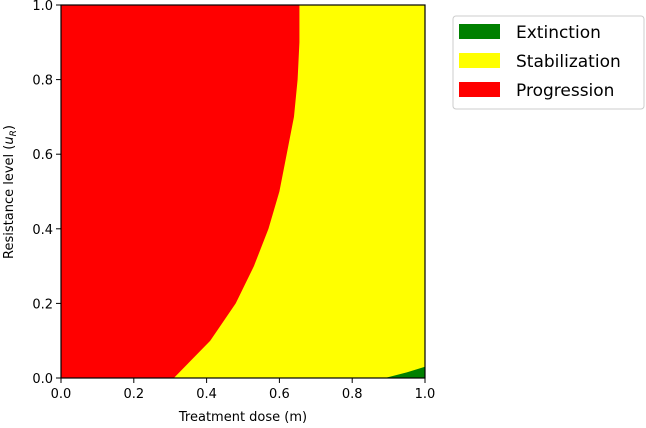 Image resolution: width=646 pixels, height=428 pixels. What do you see at coordinates (42, 304) in the screenshot?
I see `y-tick-label: 0.2` at bounding box center [42, 304].